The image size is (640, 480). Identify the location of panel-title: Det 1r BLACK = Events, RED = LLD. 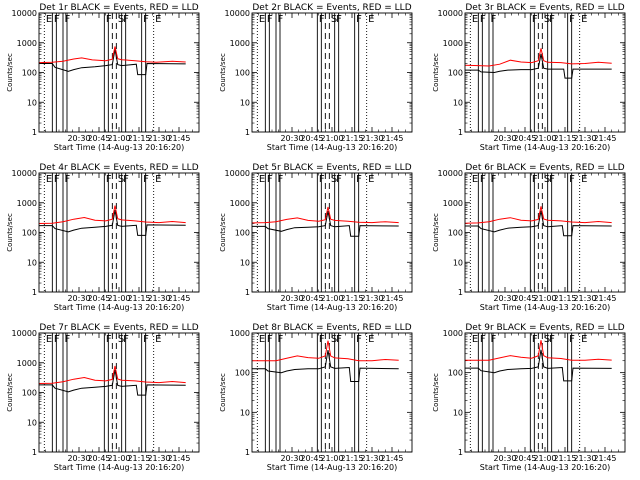
(118, 8).